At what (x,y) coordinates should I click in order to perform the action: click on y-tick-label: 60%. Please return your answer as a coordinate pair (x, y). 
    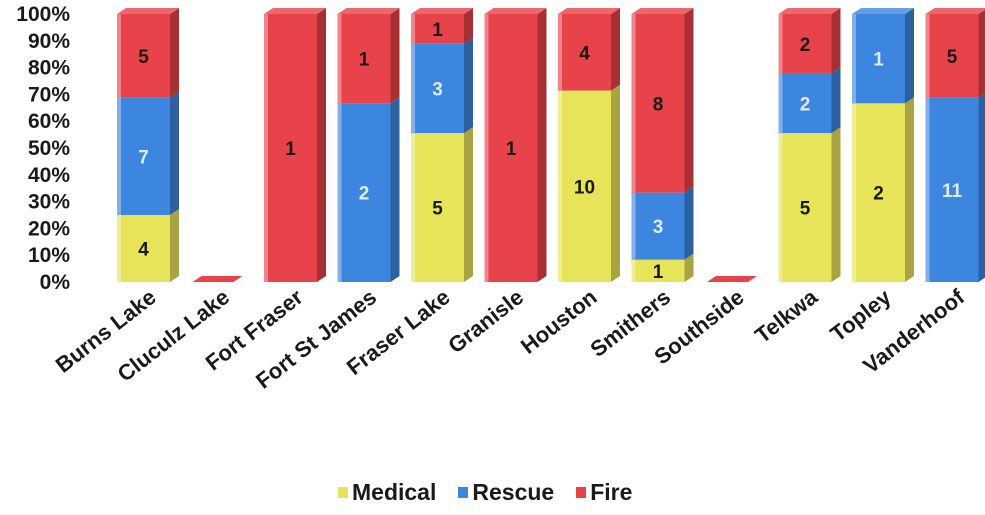
    Looking at the image, I should click on (49, 121).